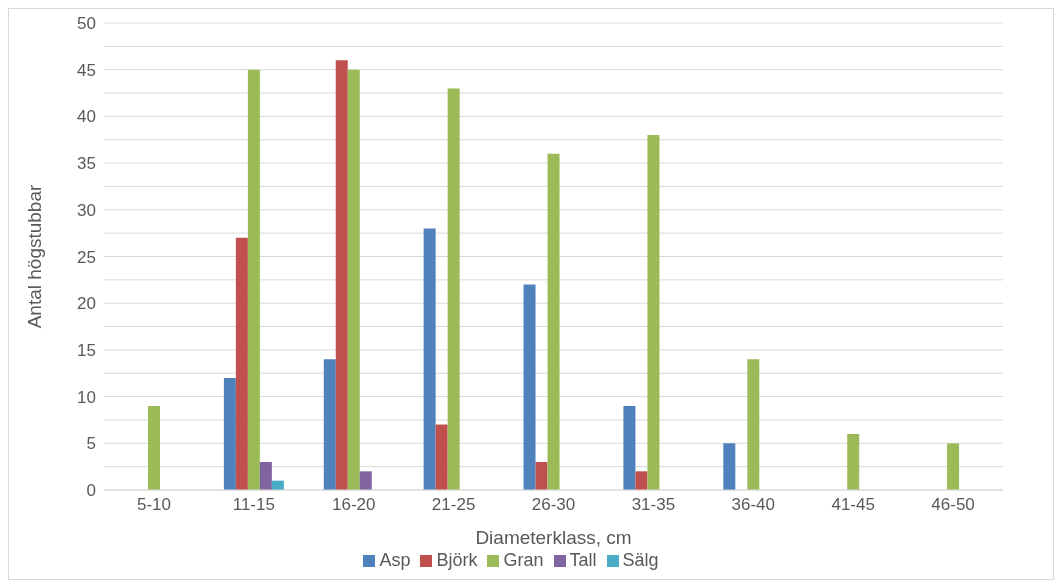  Describe the element at coordinates (395, 560) in the screenshot. I see `legend-label: Asp` at that location.